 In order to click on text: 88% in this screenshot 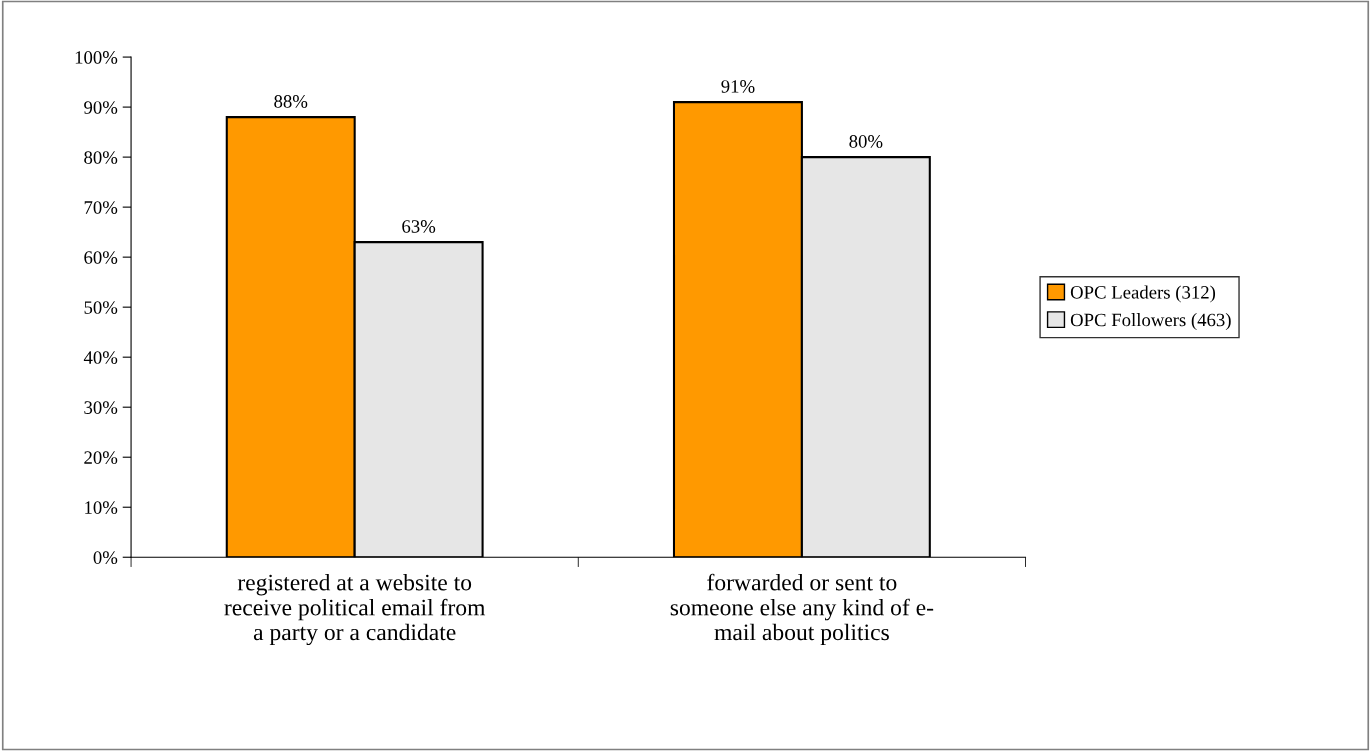, I will do `click(291, 101)`.